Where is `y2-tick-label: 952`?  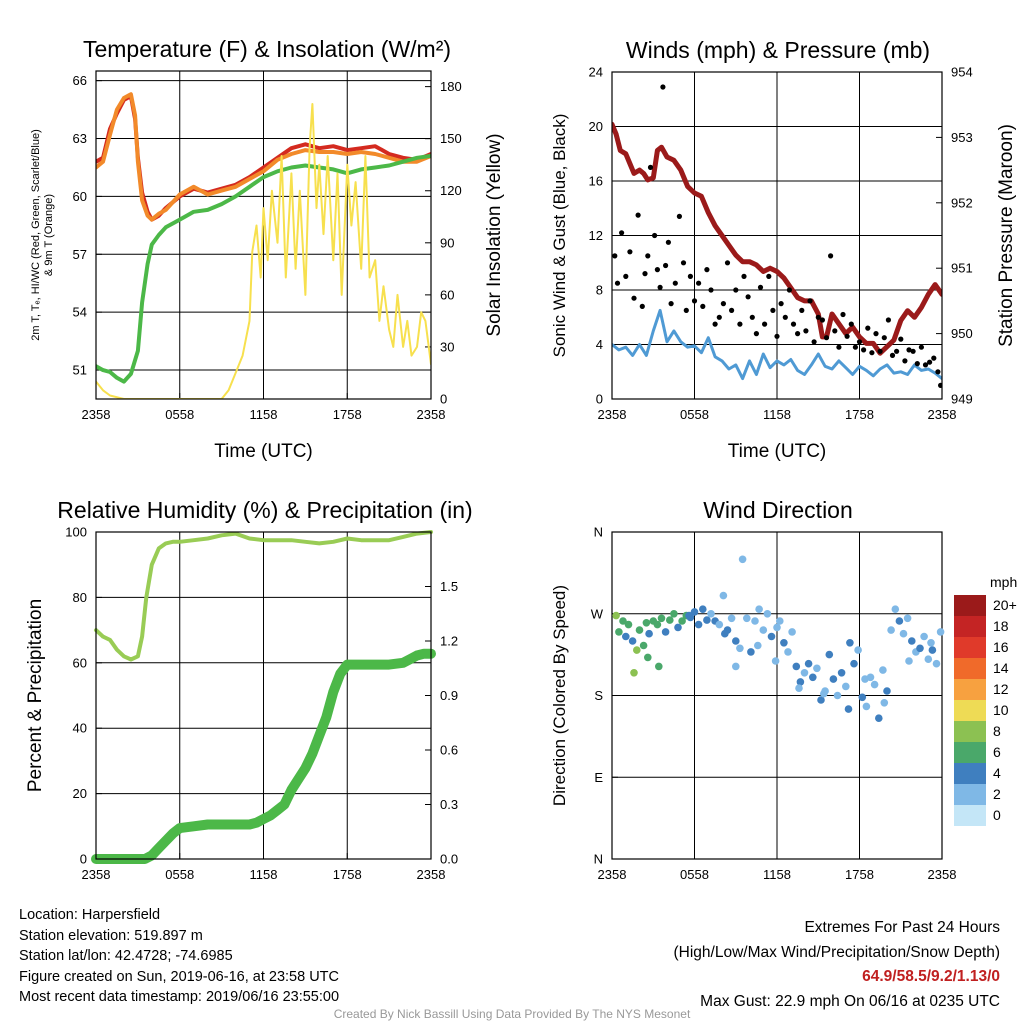 y2-tick-label: 952 is located at coordinates (962, 202).